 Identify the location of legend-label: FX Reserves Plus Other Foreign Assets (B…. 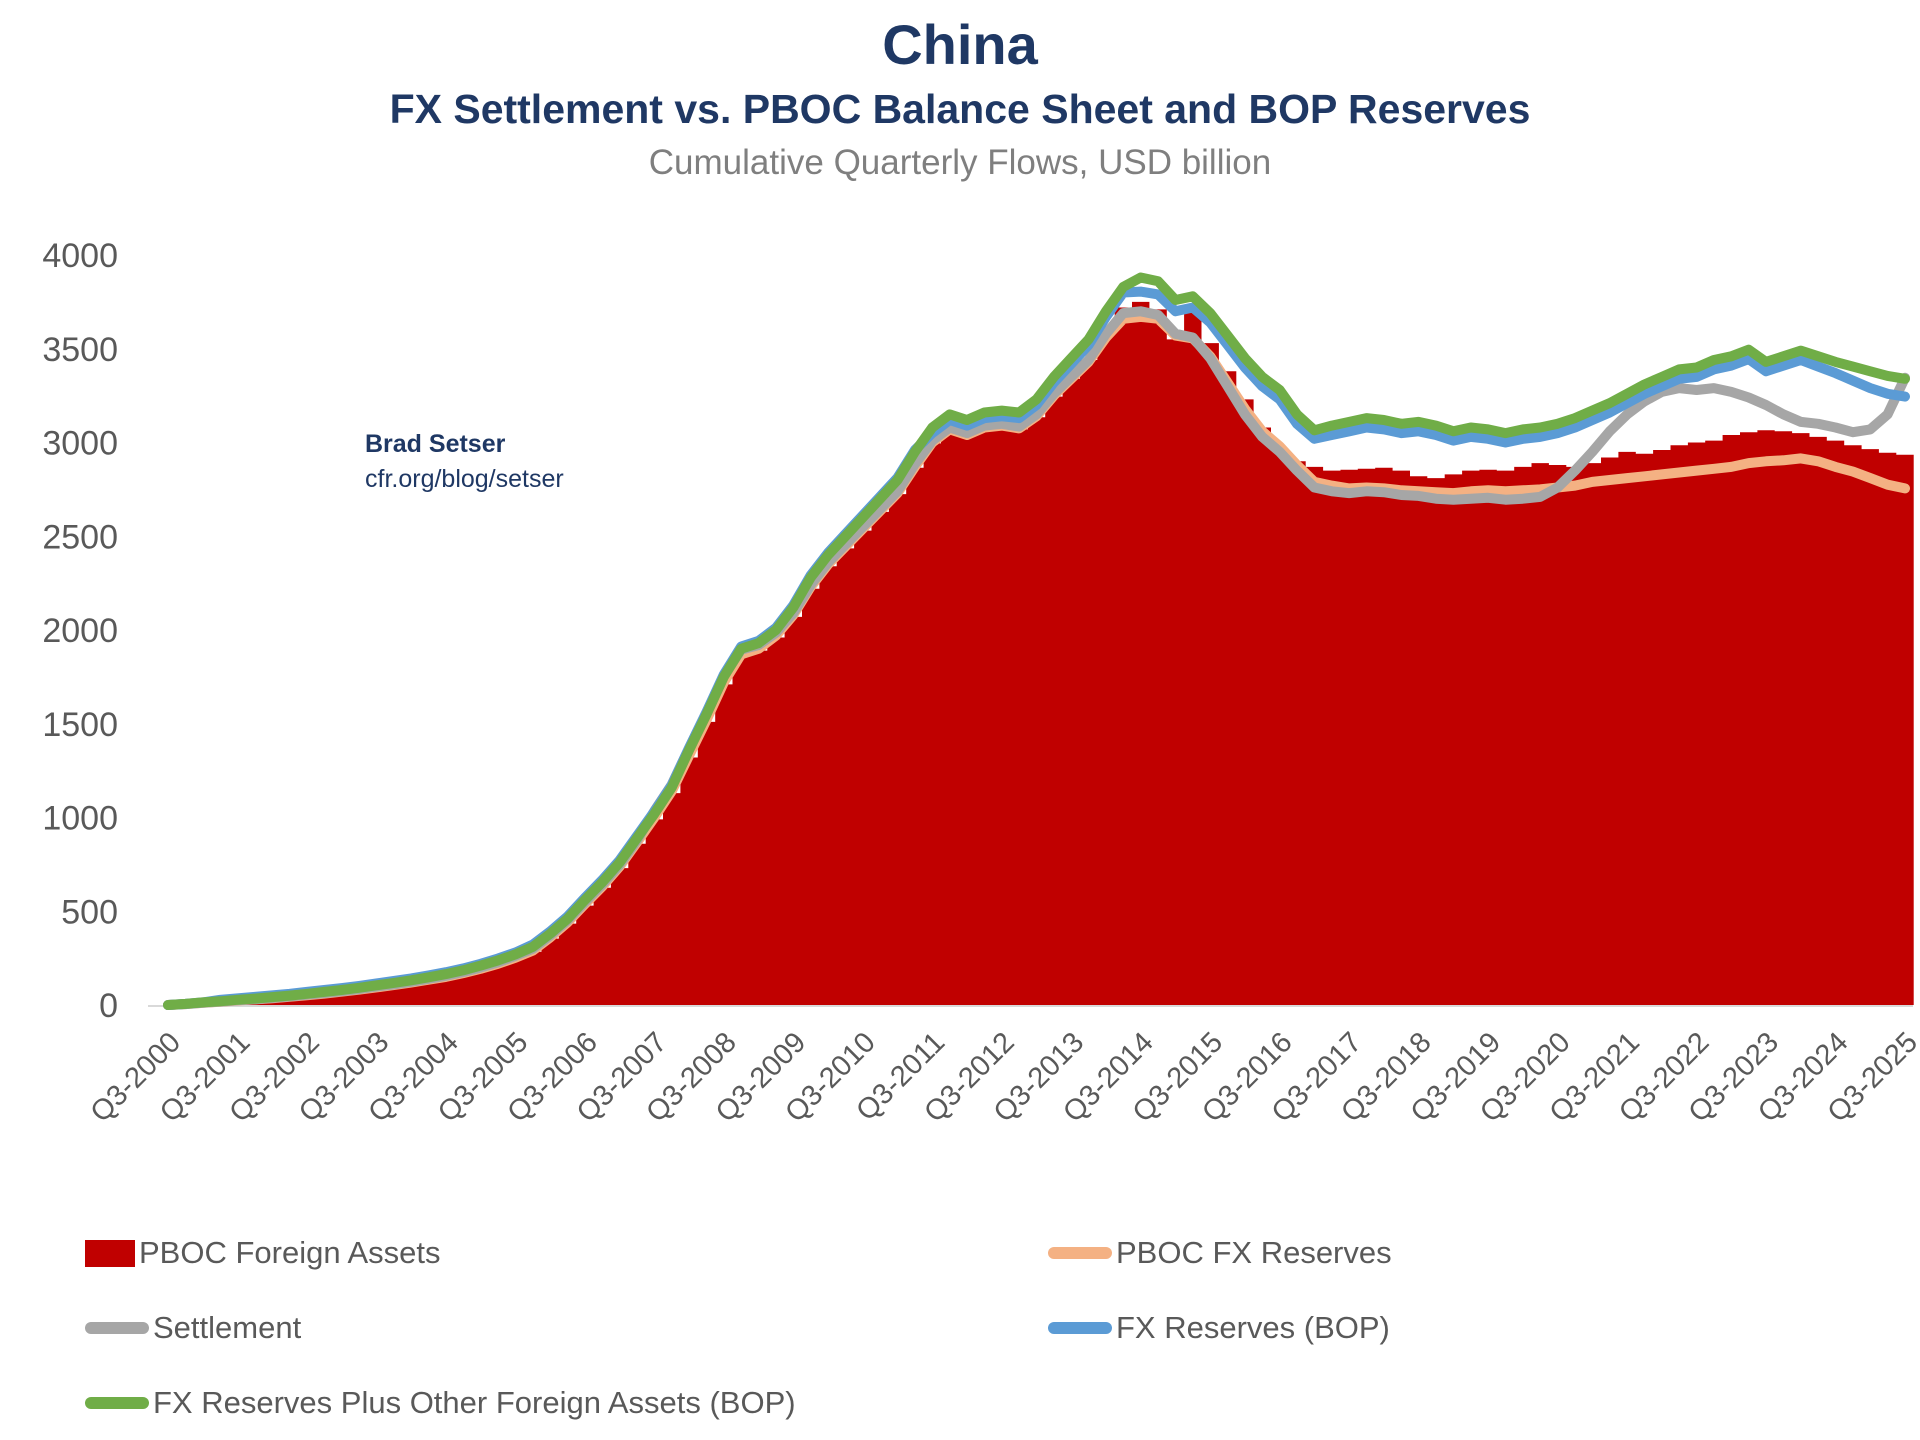
(474, 1402).